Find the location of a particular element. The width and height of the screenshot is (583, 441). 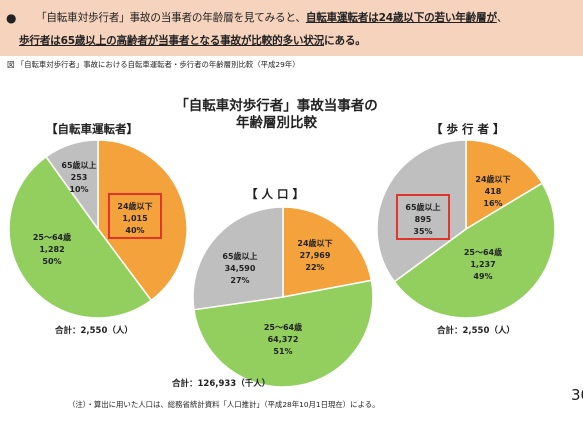

pie-label-cyclist-0-value: 1,015 is located at coordinates (135, 218).